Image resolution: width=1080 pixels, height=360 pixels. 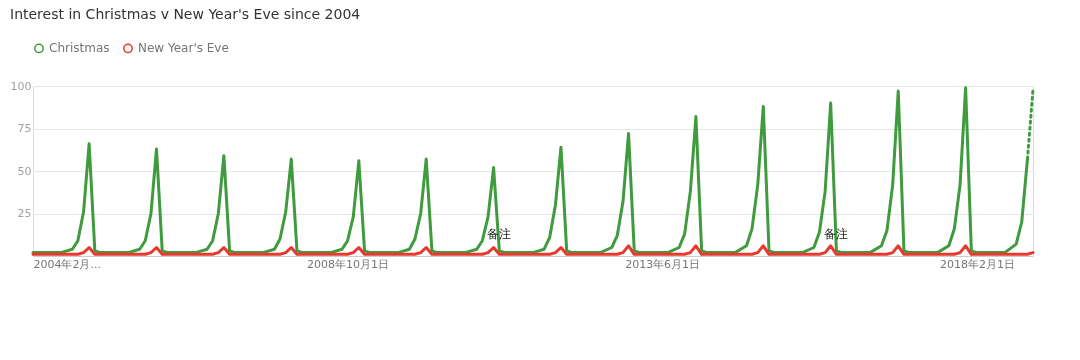 I want to click on y-tick-label: 50, so click(x=24, y=171).